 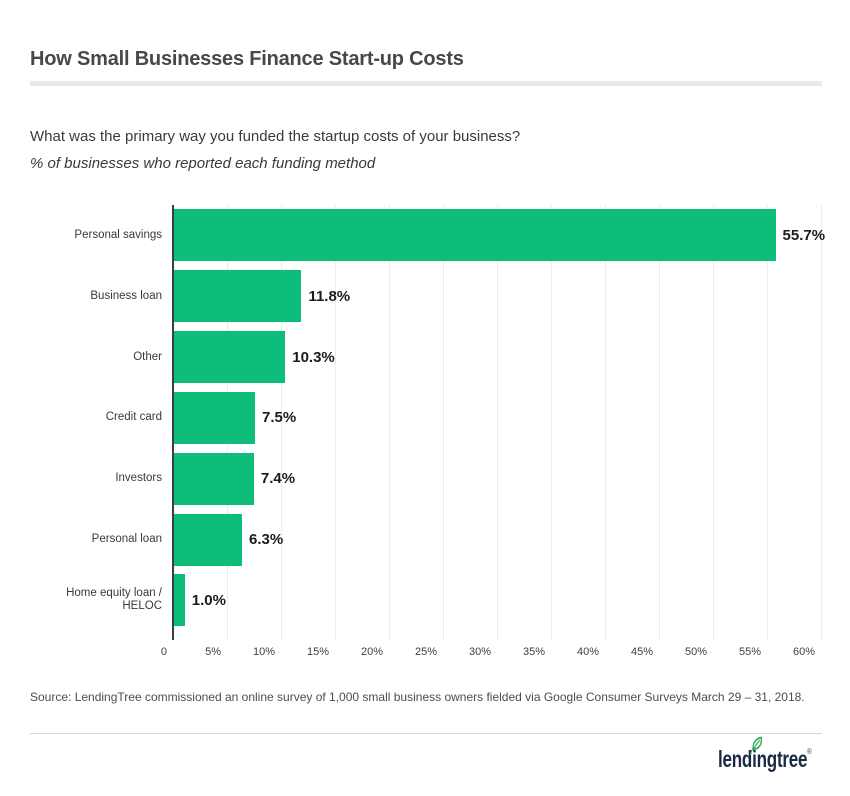 I want to click on bar-row: 7.4%, so click(x=504, y=478).